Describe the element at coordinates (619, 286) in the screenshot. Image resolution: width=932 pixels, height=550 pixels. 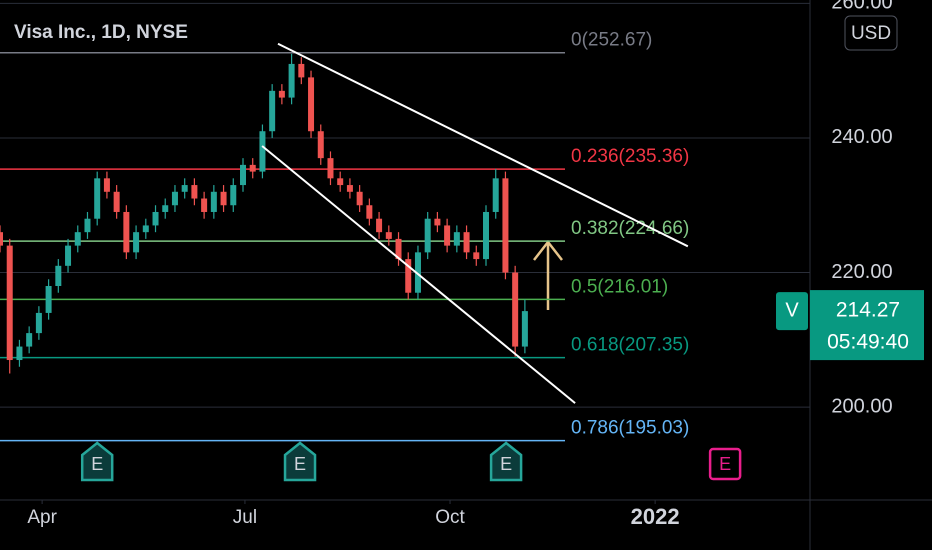
I see `fib-label: 0.5(216.01)` at that location.